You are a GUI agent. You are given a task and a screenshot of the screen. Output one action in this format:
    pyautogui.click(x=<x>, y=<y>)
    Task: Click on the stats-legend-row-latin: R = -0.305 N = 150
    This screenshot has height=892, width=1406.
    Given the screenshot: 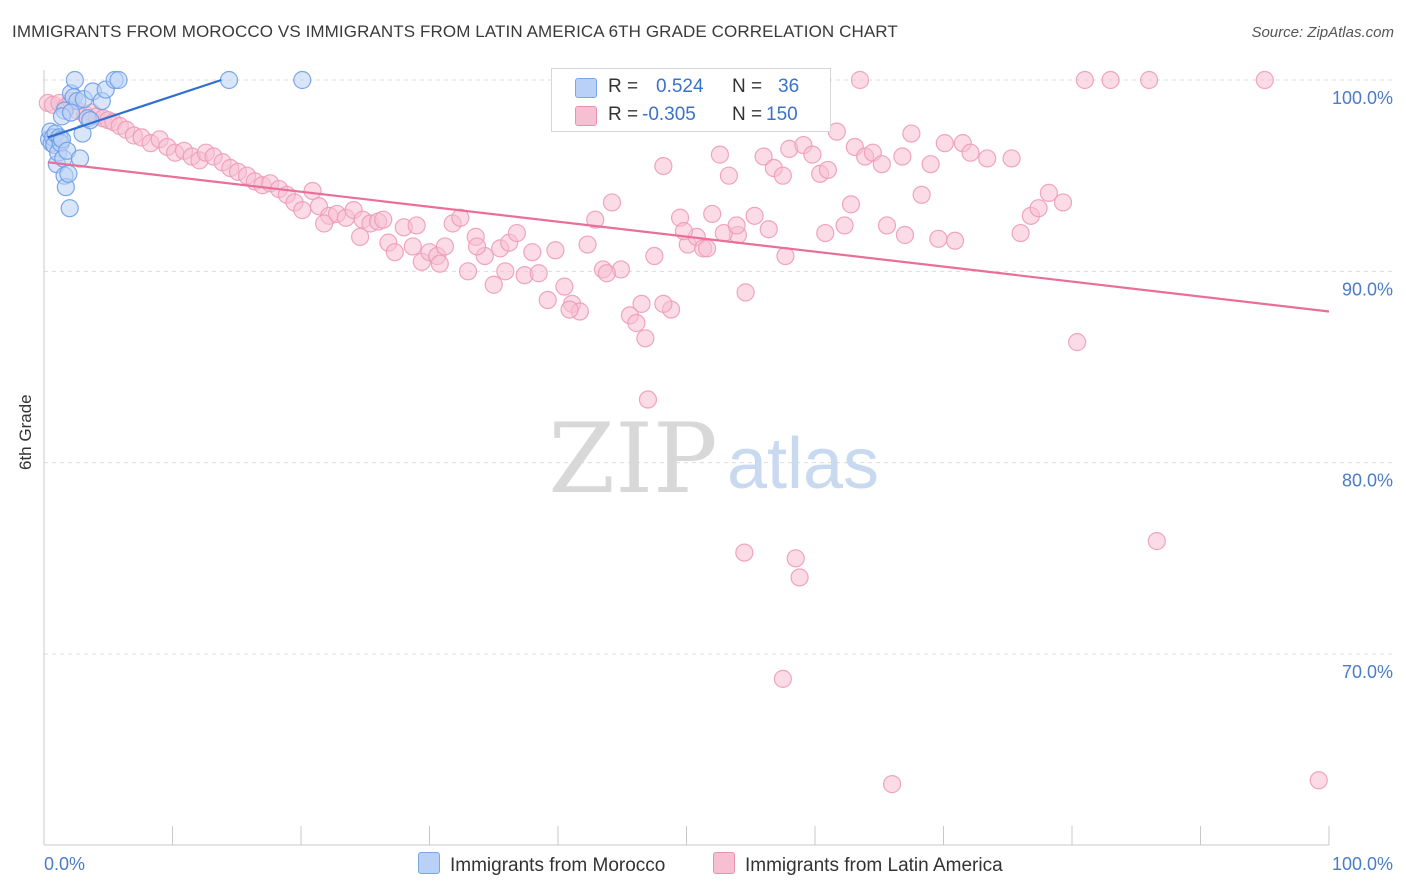 What is the action you would take?
    pyautogui.click(x=691, y=115)
    